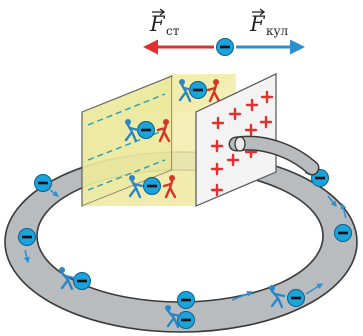  I want to click on force-arrows, so click(224, 47).